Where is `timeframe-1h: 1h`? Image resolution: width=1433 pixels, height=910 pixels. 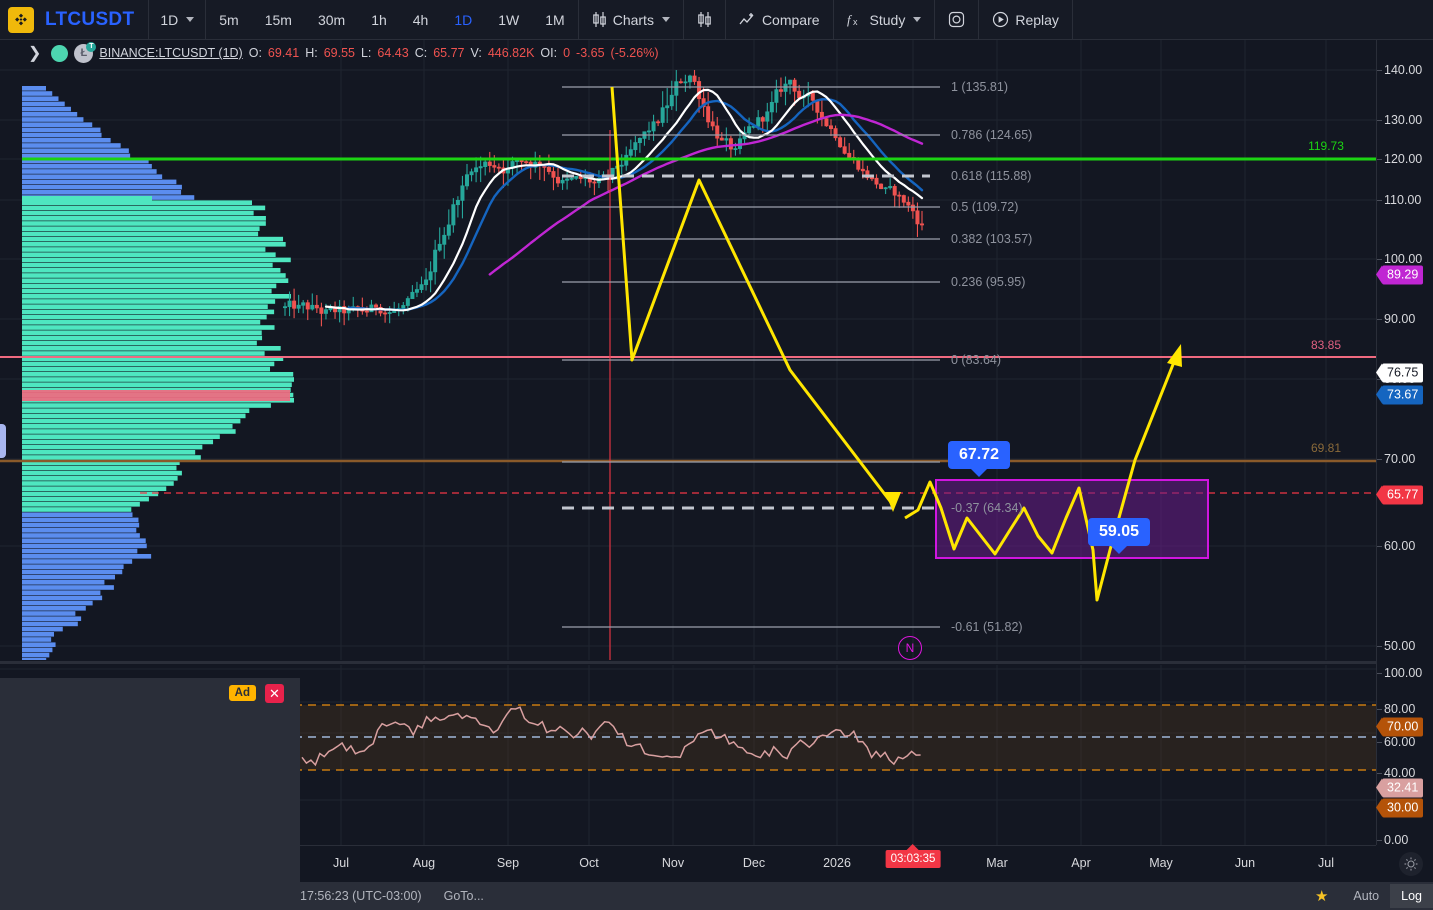 timeframe-1h: 1h is located at coordinates (379, 20).